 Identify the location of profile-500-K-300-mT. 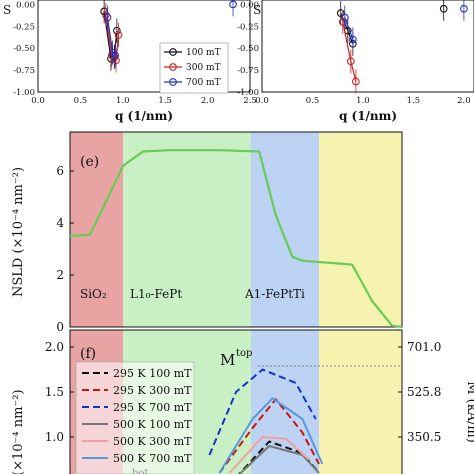
(269, 455).